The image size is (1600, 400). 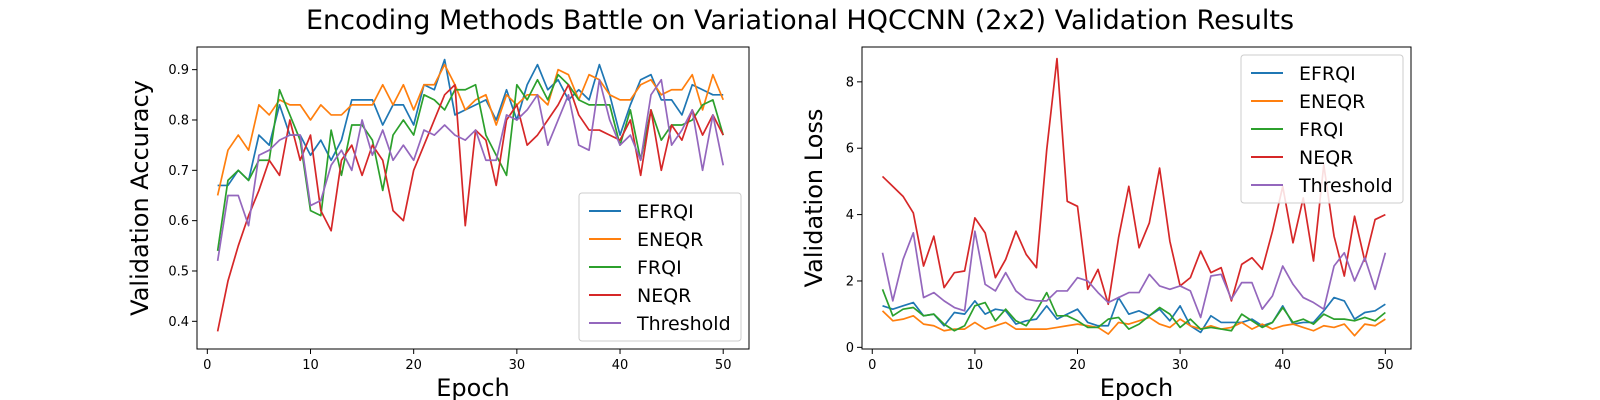 I want to click on y-tick-label: 4, so click(x=850, y=215).